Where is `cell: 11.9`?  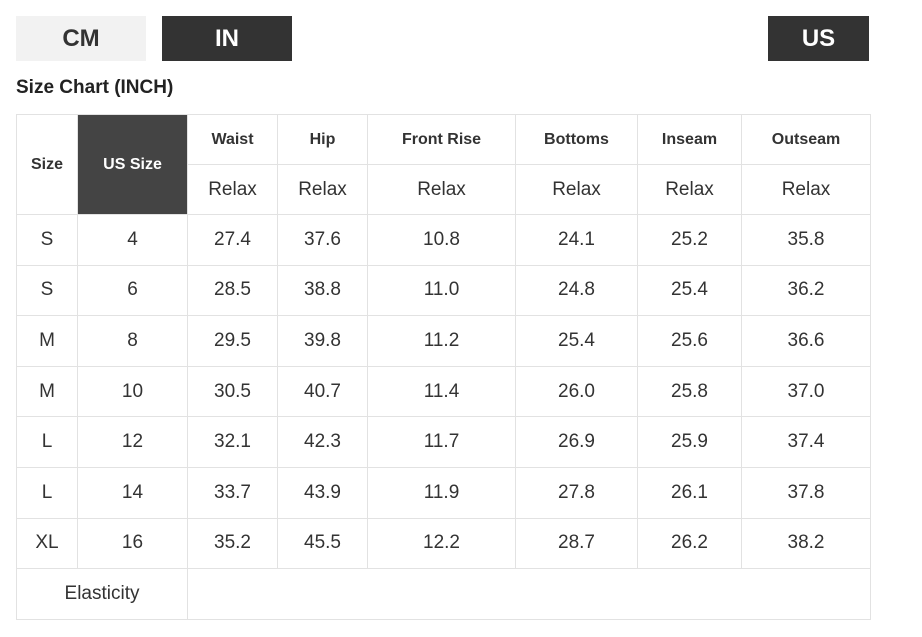 cell: 11.9 is located at coordinates (441, 492).